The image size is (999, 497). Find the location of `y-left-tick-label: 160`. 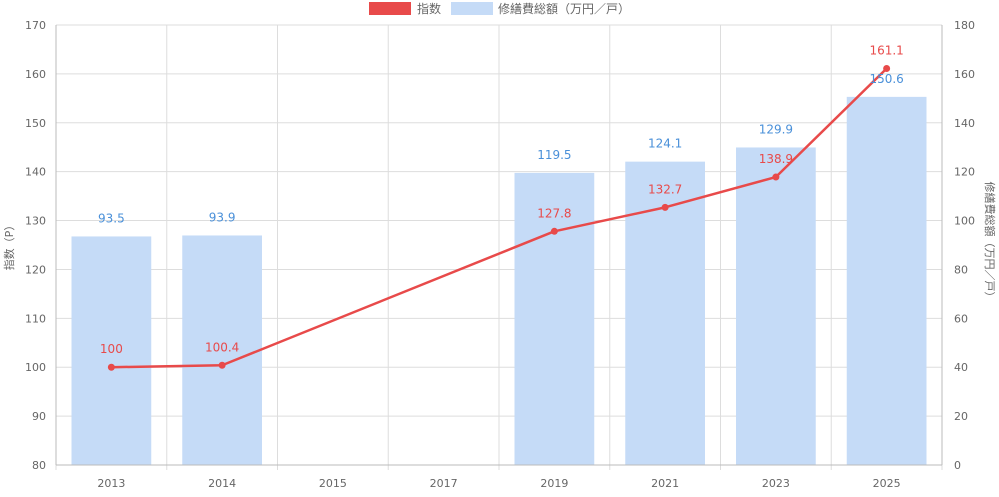

y-left-tick-label: 160 is located at coordinates (35, 74).